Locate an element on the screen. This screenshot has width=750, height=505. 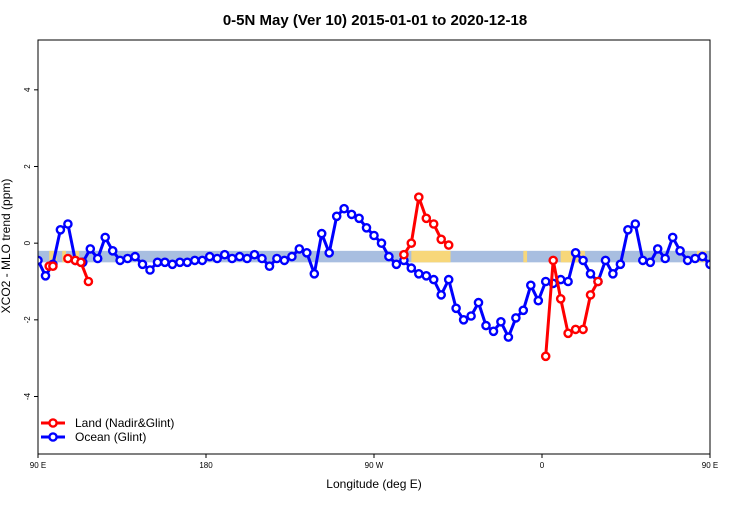
legend: Land (Nadir&Glint)Ocean (Glint) is located at coordinates (107, 430).